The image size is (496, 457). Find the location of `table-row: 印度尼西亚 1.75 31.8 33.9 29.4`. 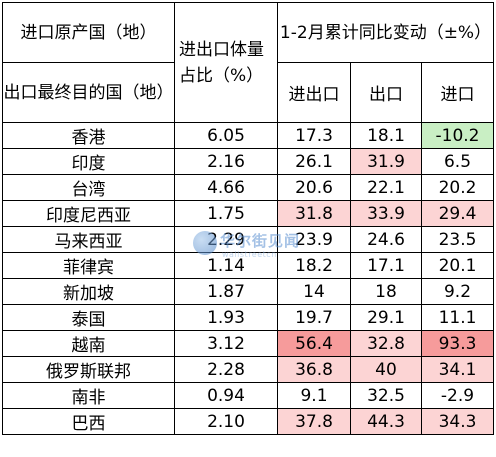

table-row: 印度尼西亚 1.75 31.8 33.9 29.4 is located at coordinates (248, 213).